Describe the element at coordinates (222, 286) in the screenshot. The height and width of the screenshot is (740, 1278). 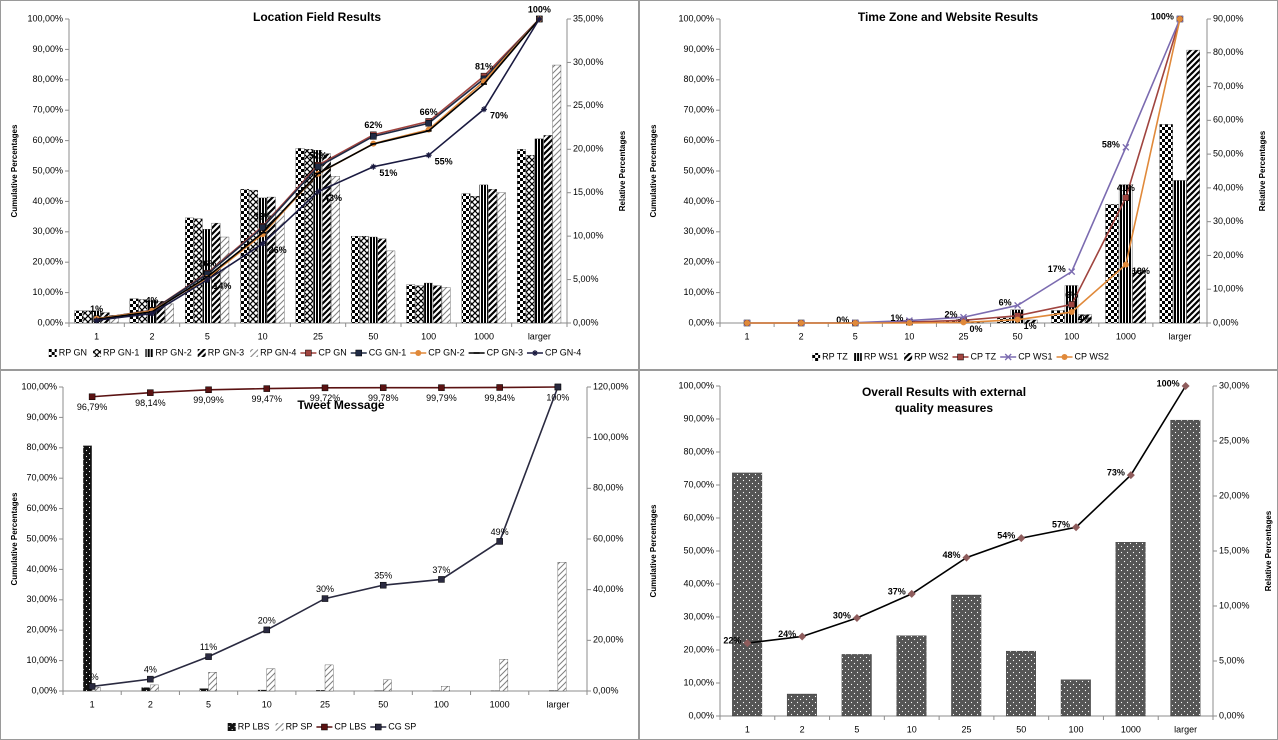
I see `data-label: 14%` at that location.